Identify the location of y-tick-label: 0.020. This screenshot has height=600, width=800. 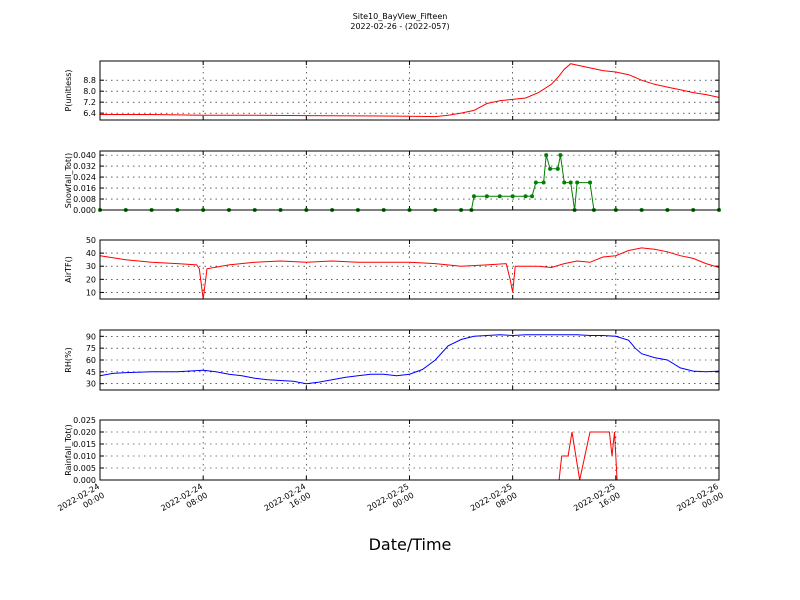
(84, 432).